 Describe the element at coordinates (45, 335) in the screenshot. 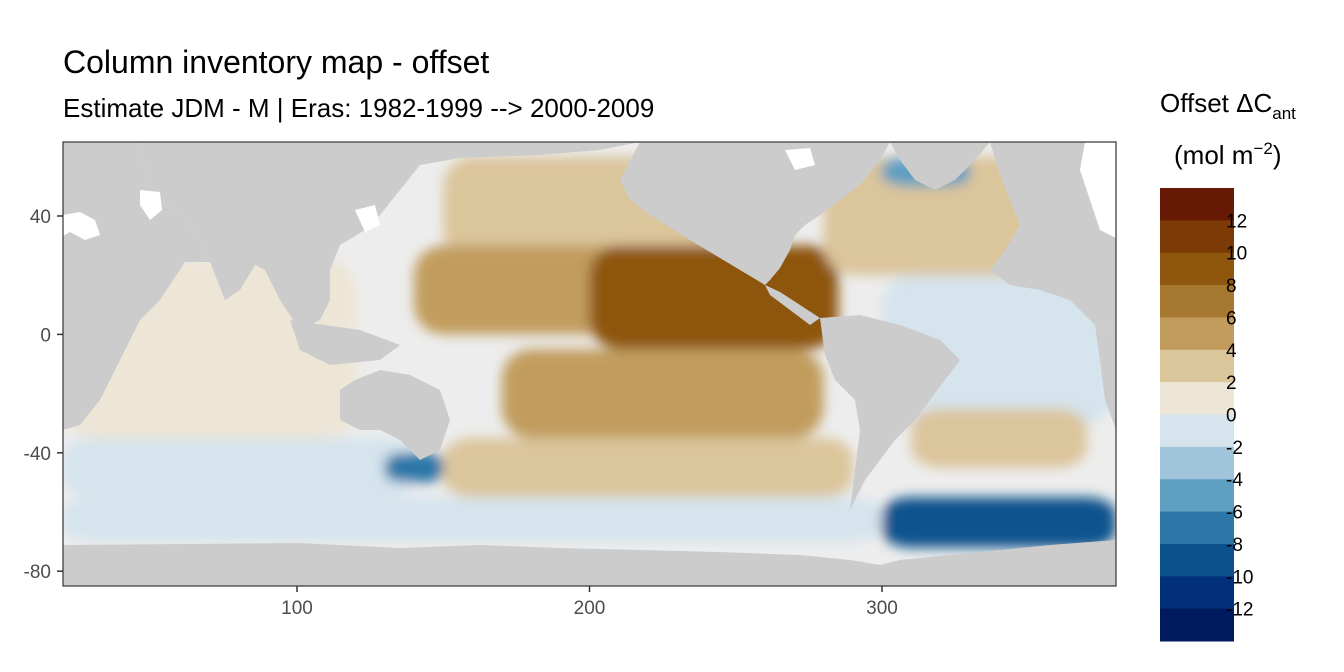

I see `y-tick-label: 0` at that location.